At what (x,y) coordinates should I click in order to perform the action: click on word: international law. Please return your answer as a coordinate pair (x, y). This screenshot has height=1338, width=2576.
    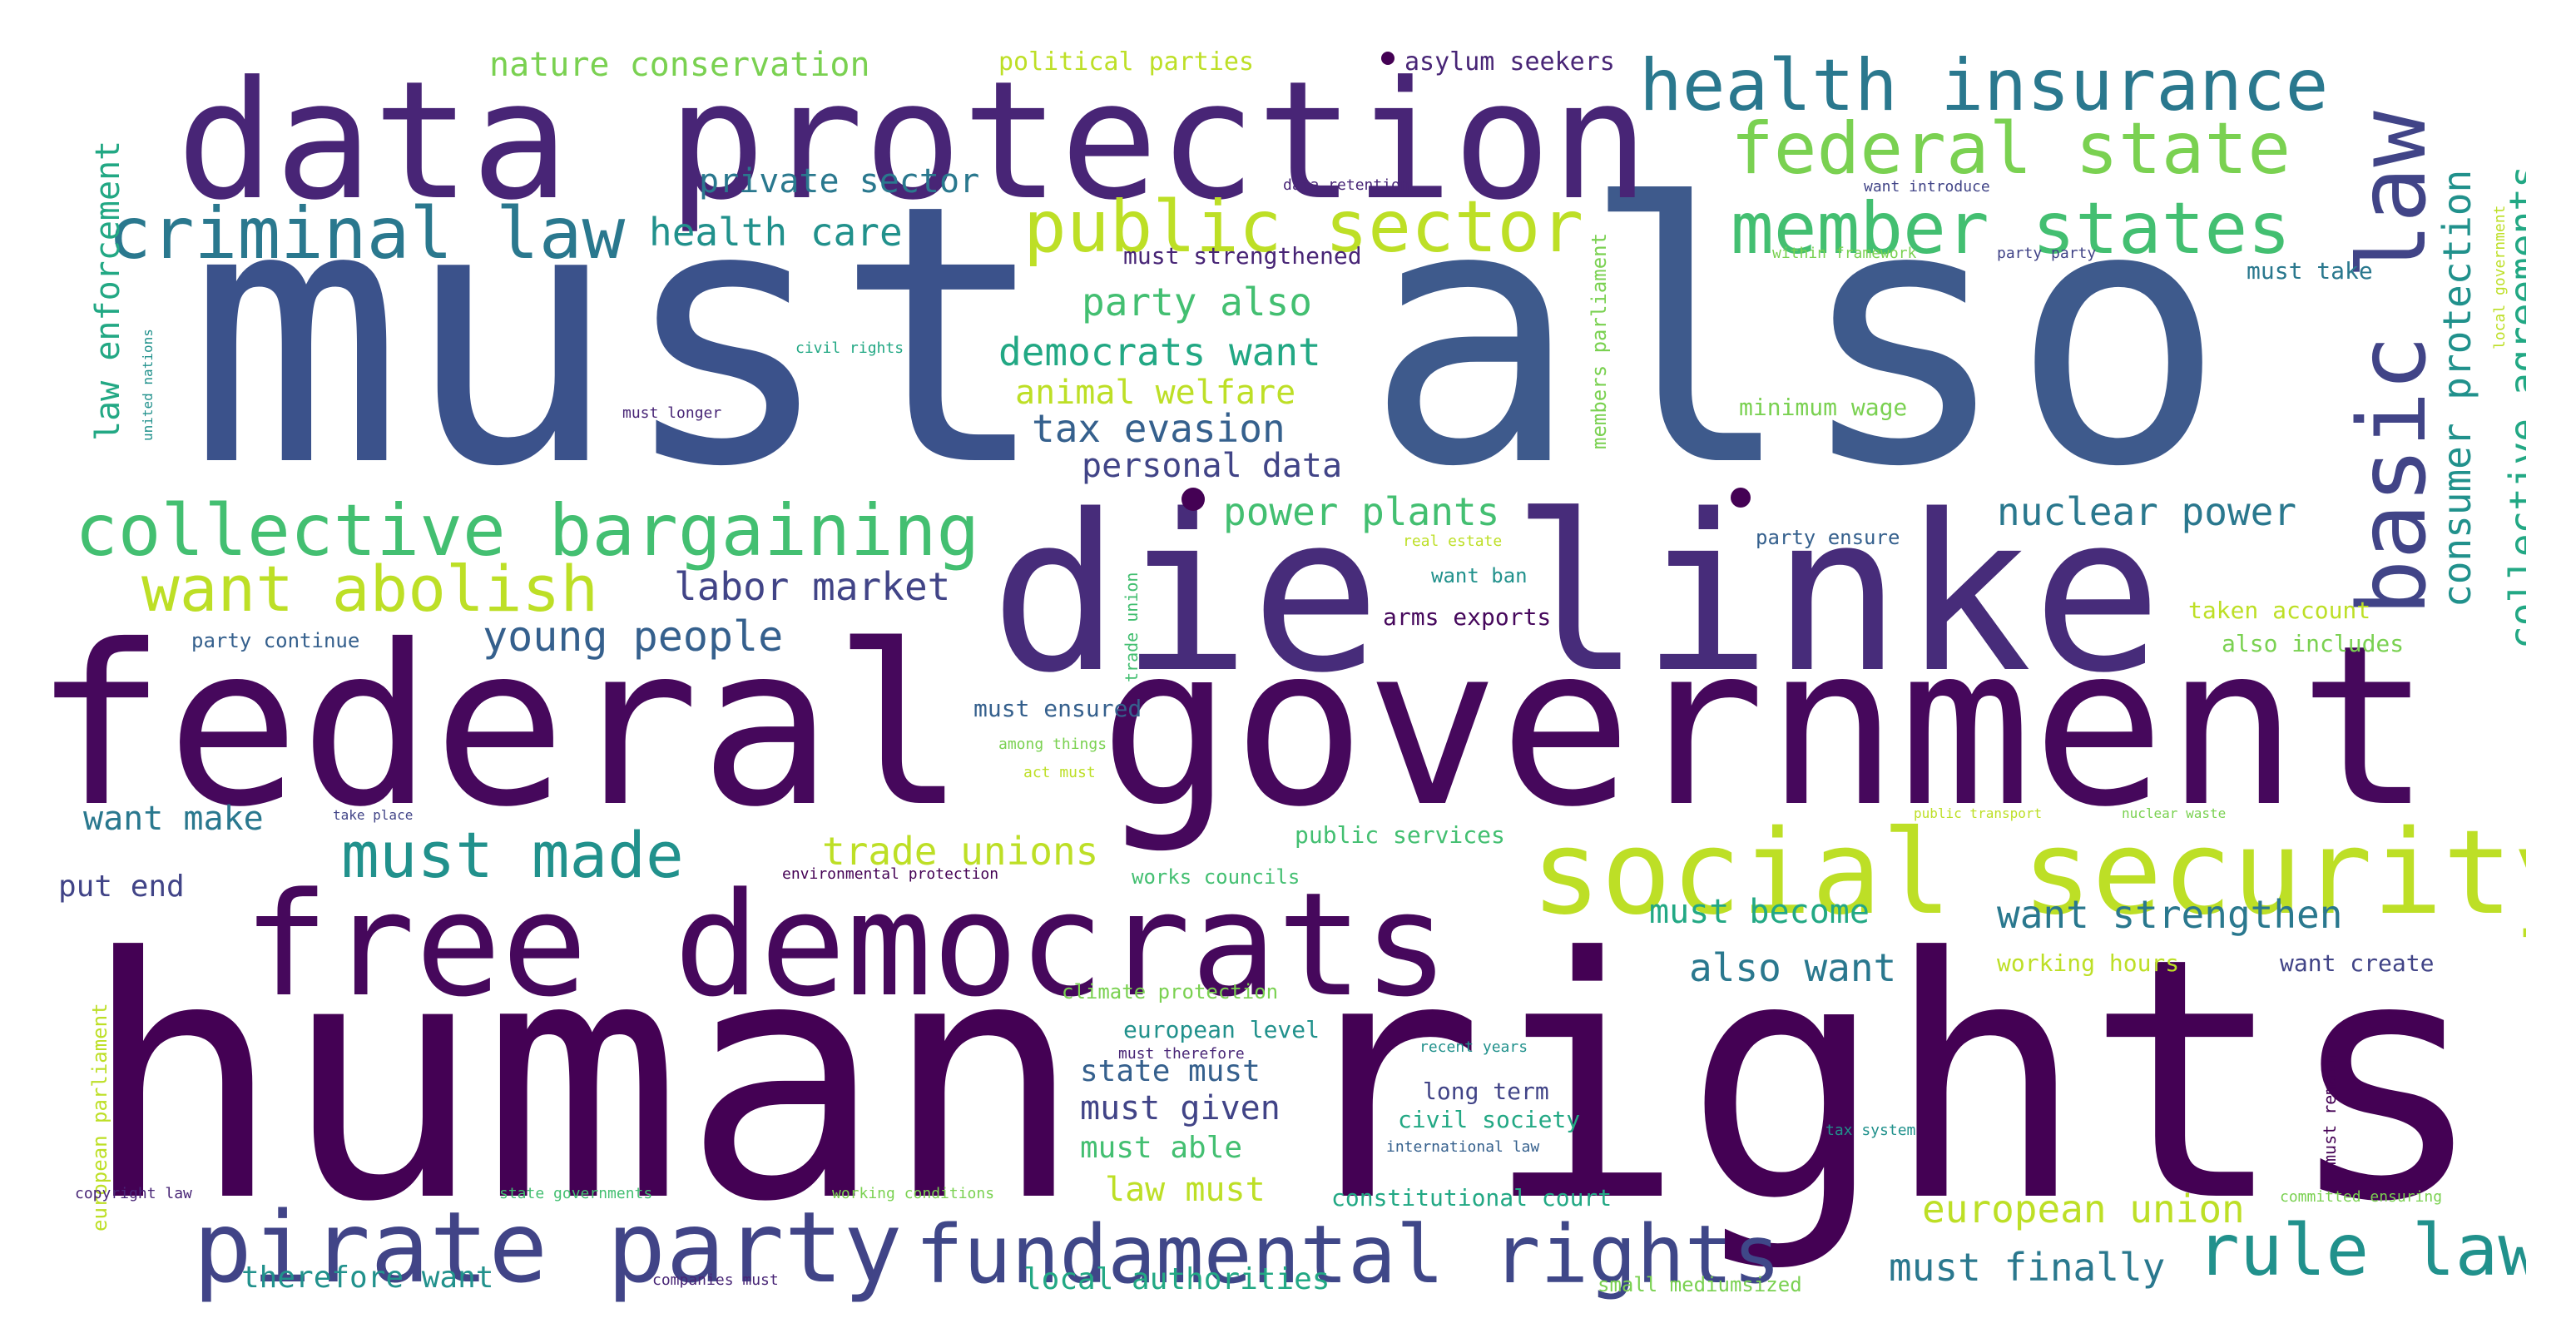
    Looking at the image, I should click on (1463, 1147).